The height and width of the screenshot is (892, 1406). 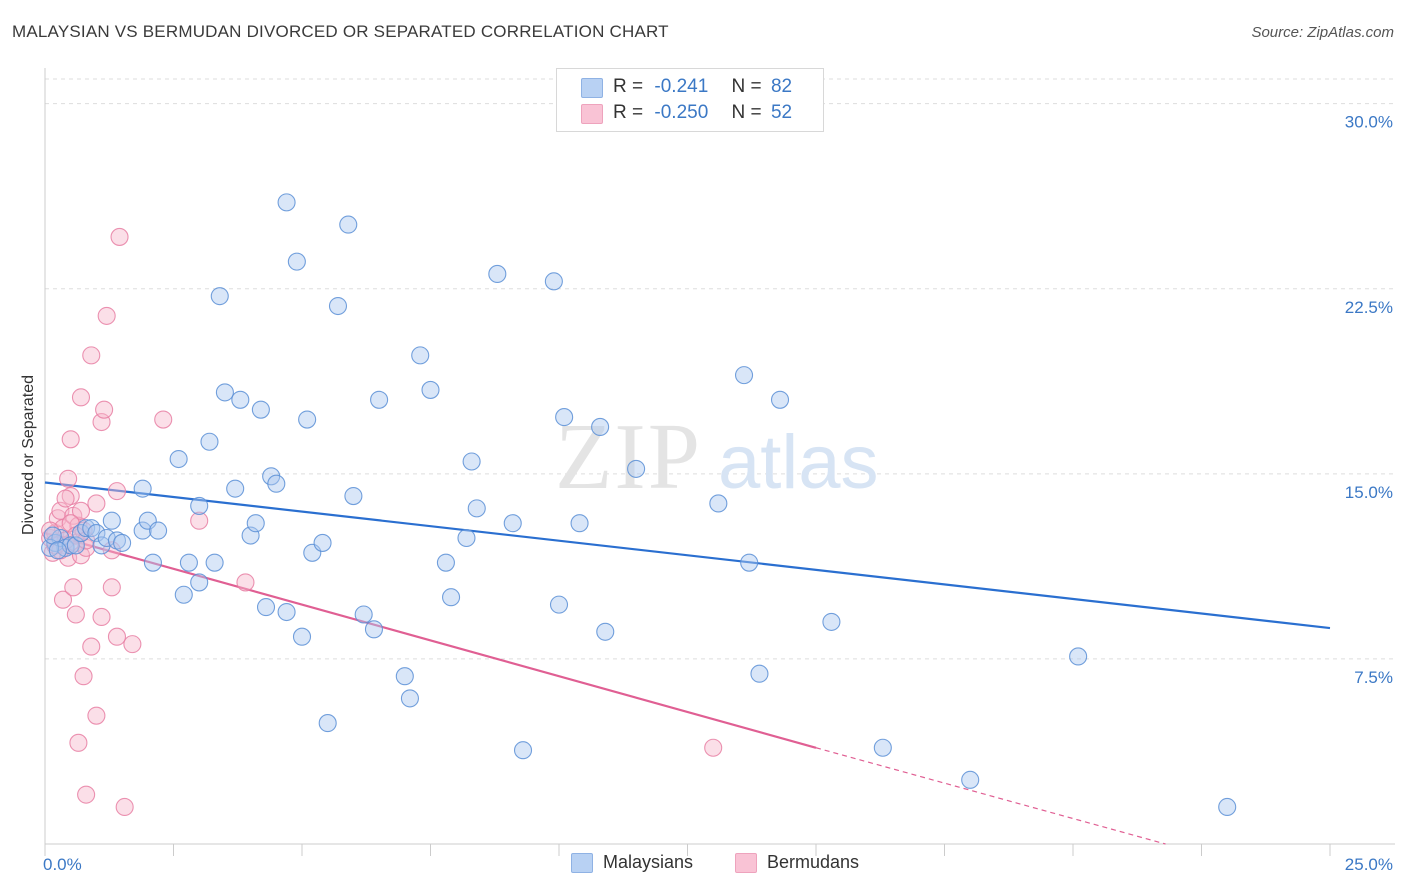 I want to click on watermark-atlas: atlas, so click(x=798, y=462).